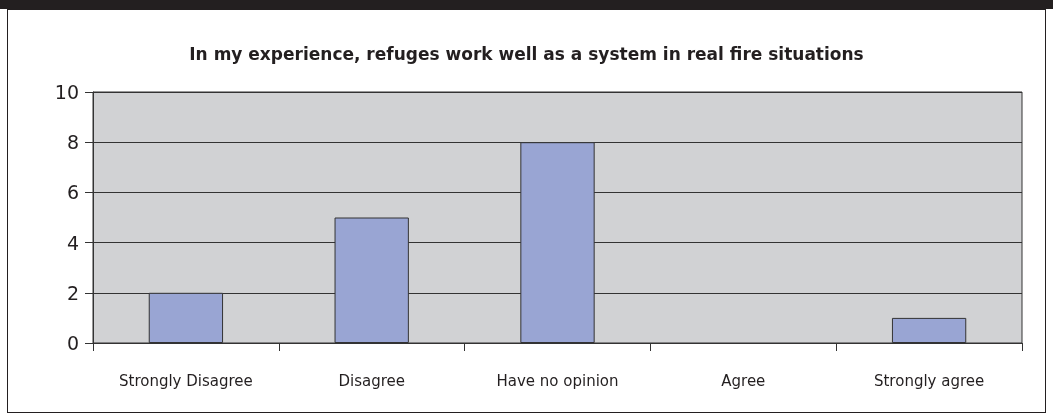 The height and width of the screenshot is (419, 1053). I want to click on y-tick-label: 2, so click(72, 292).